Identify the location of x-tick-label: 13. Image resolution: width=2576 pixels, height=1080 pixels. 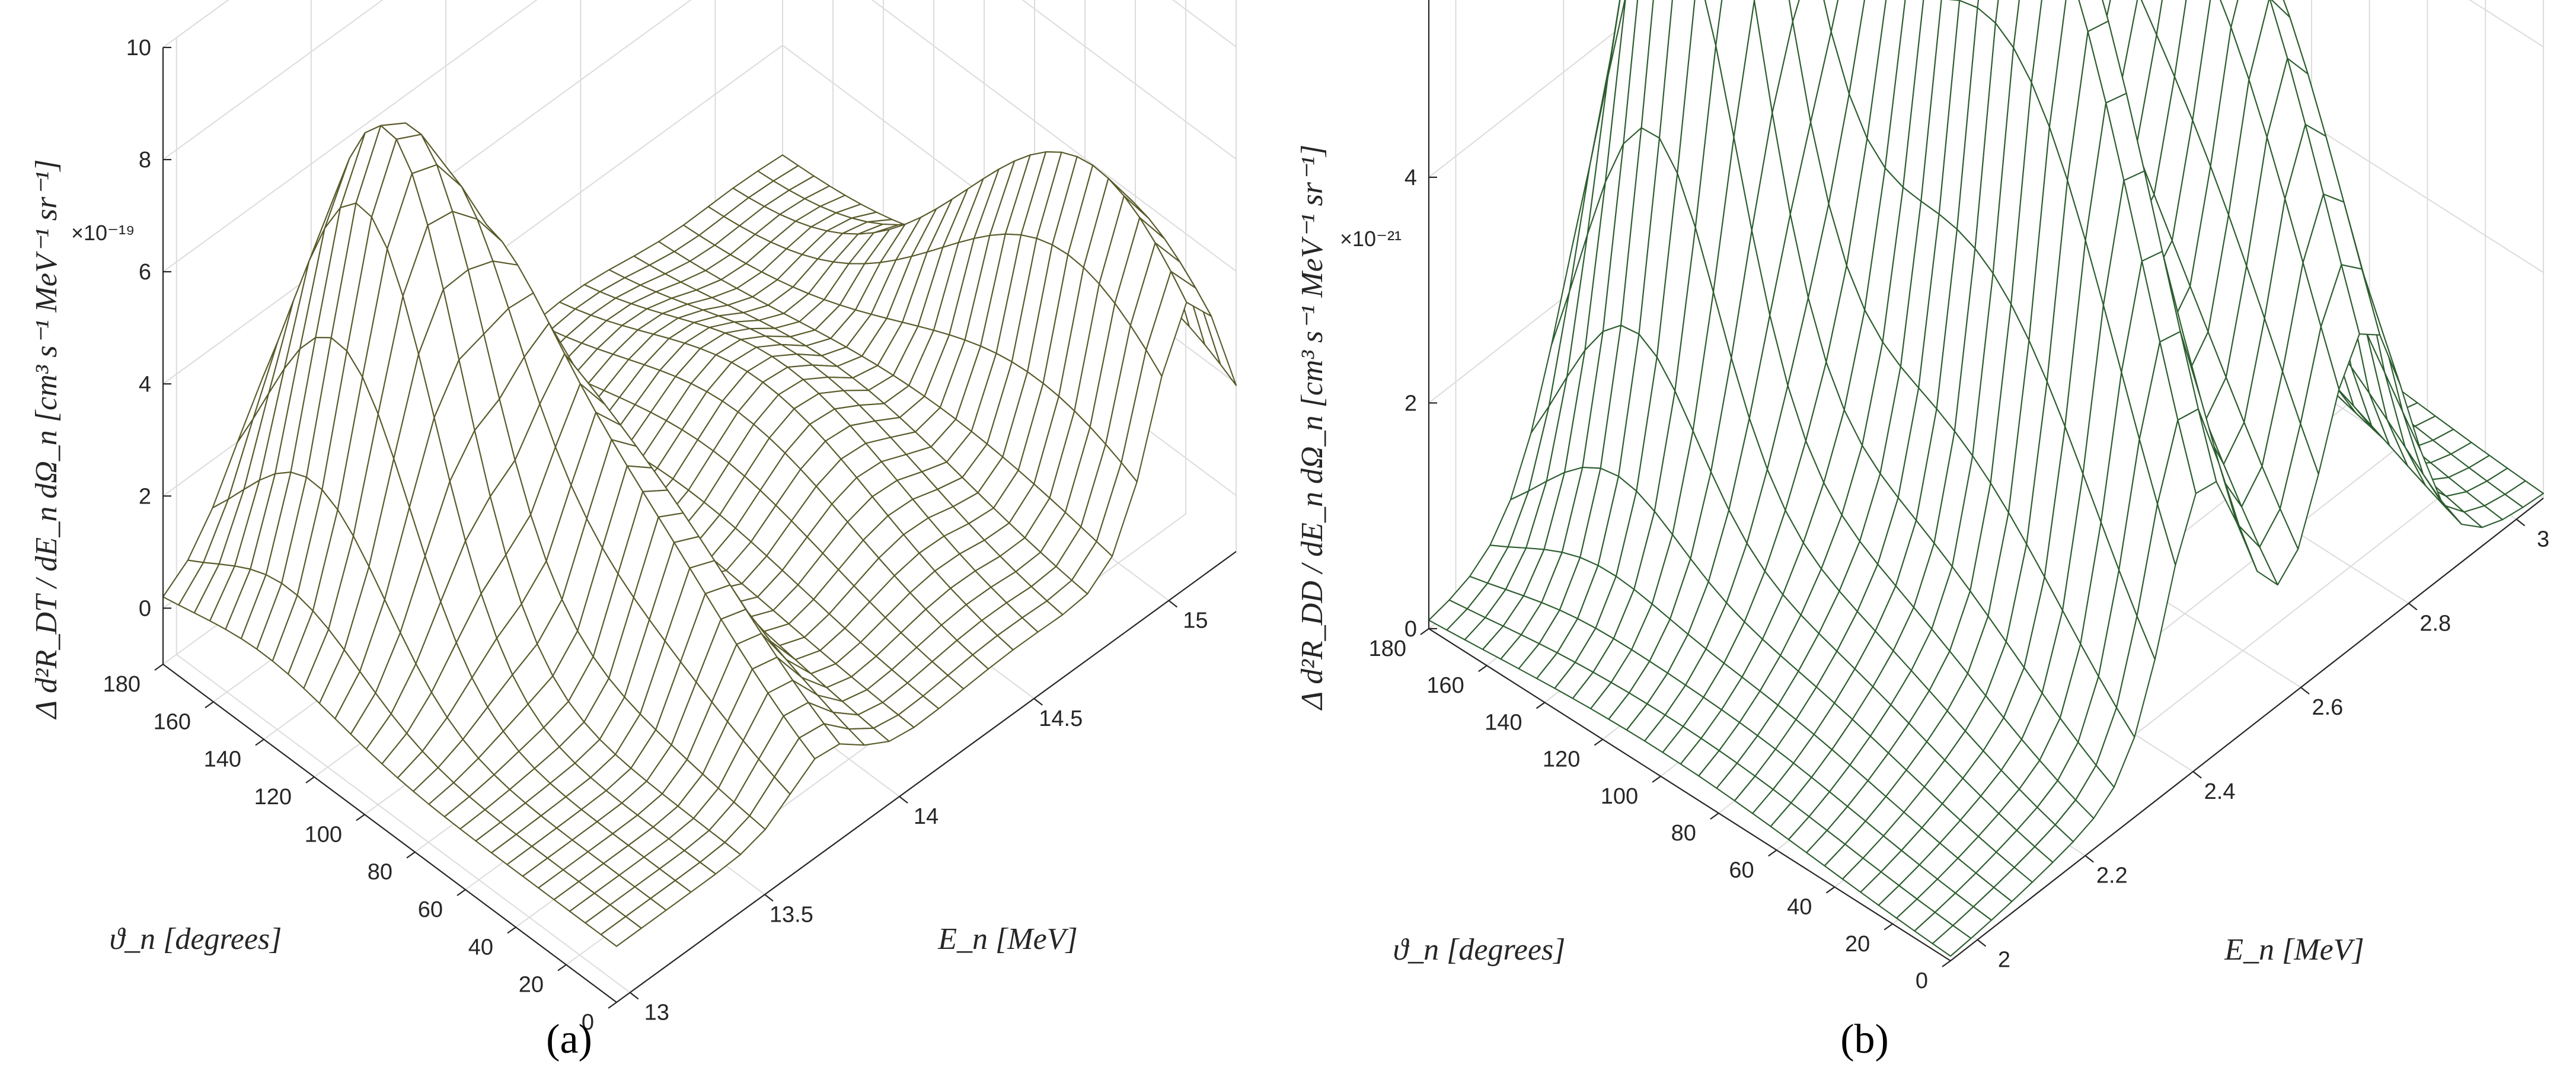
(656, 1012).